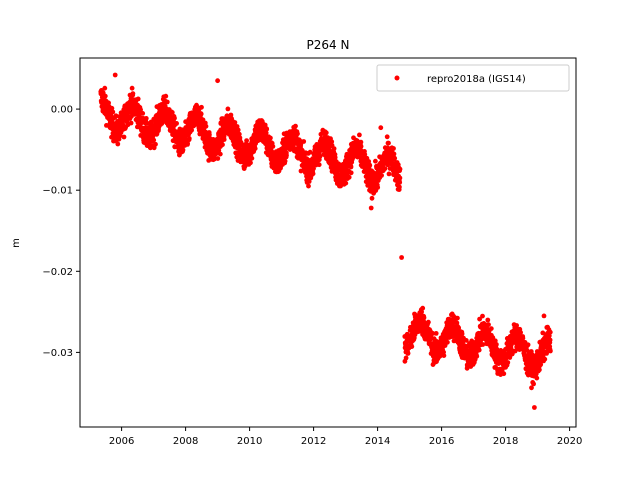 This screenshot has height=480, width=640. Describe the element at coordinates (61, 232) in the screenshot. I see `y-axis: 0.00 −0.01 −0.02 −0.03` at that location.